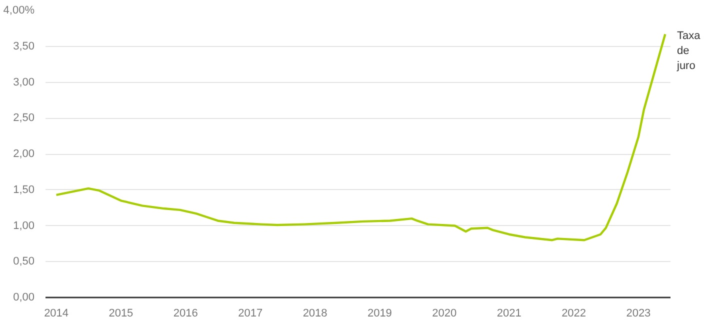 This screenshot has height=325, width=707. I want to click on y-tick-label: 1,00, so click(24, 226).